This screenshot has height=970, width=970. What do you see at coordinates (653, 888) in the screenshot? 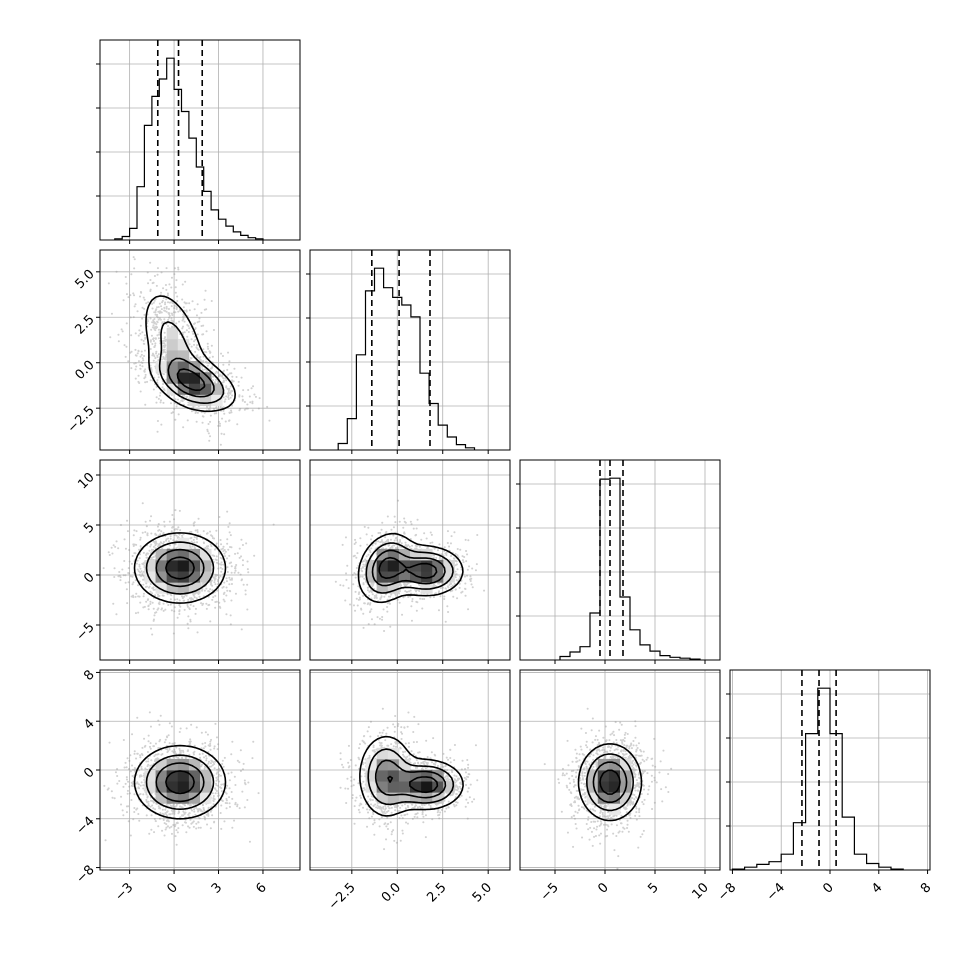
I see `x-tick-label: 5` at bounding box center [653, 888].